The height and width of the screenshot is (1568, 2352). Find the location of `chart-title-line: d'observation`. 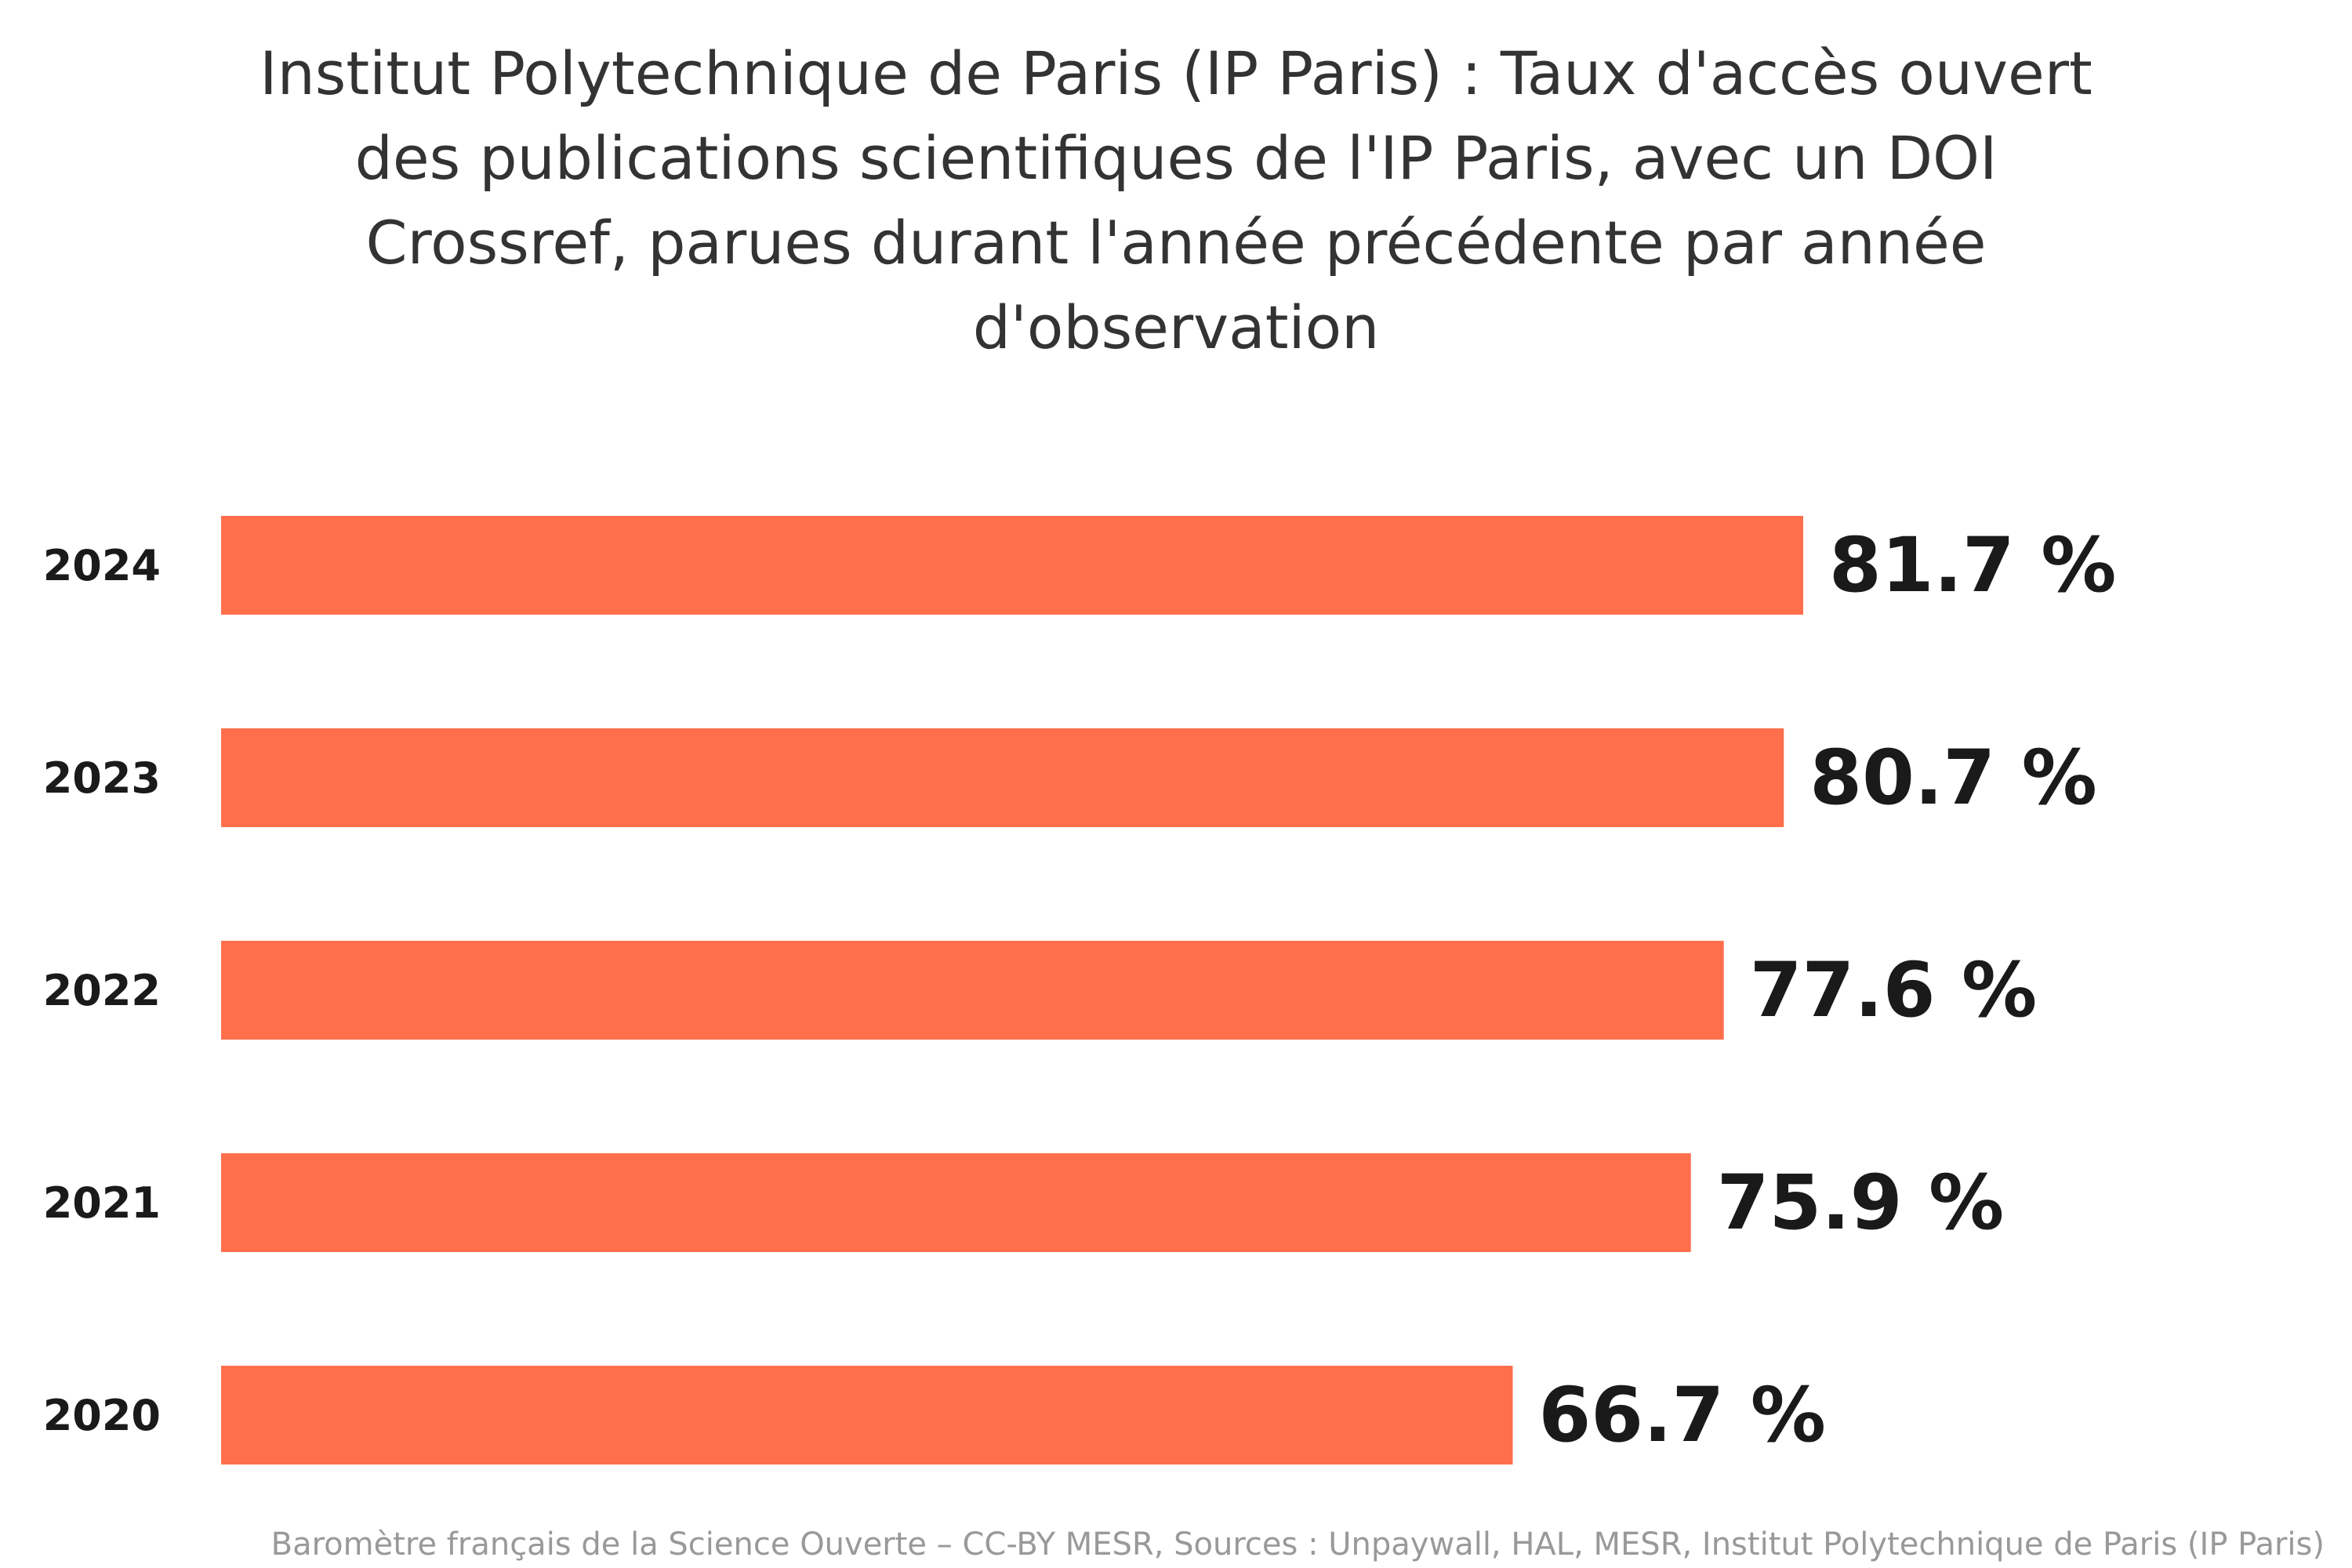

chart-title-line: d'observation is located at coordinates (1176, 327).